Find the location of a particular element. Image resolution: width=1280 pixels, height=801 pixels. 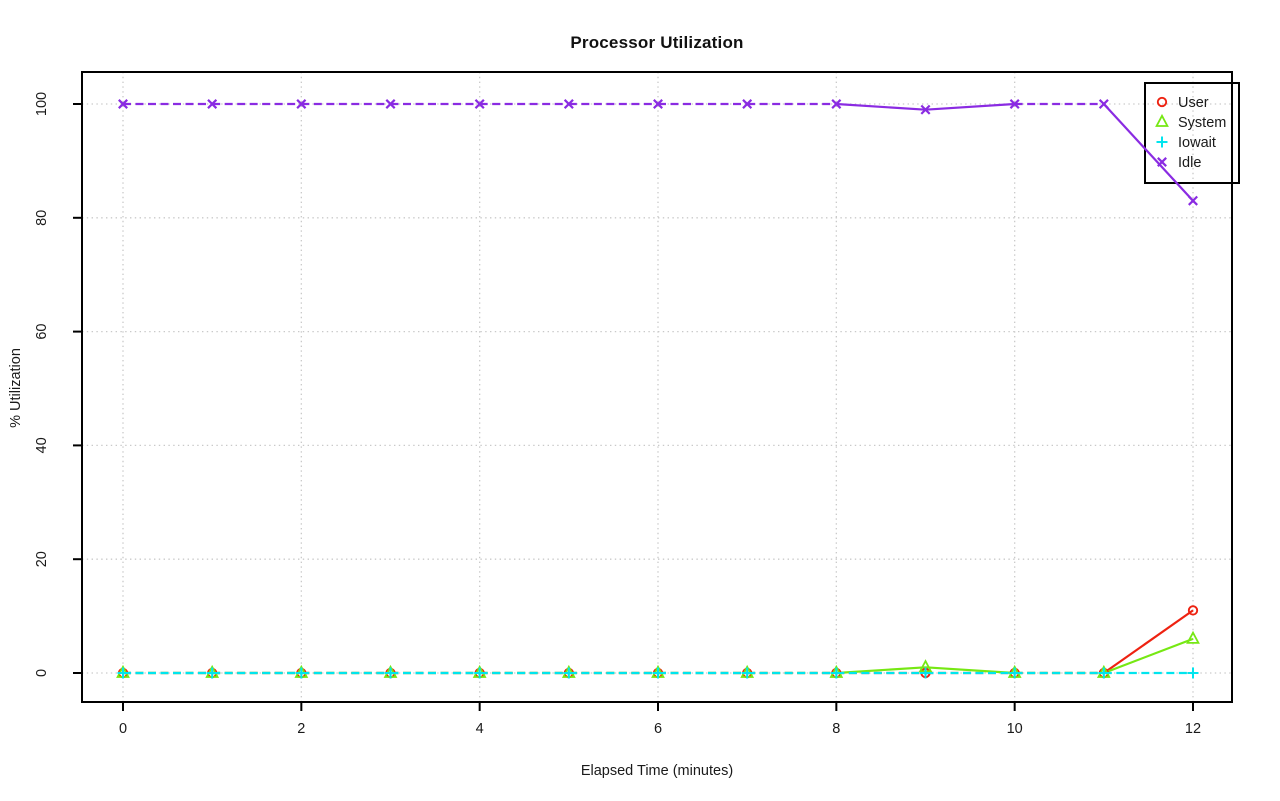

legend-plus-icon is located at coordinates (1162, 142).